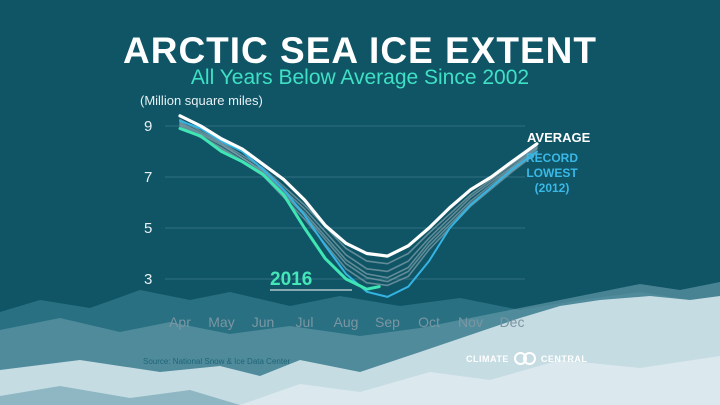 The width and height of the screenshot is (720, 405). I want to click on rings-icon, so click(524, 358).